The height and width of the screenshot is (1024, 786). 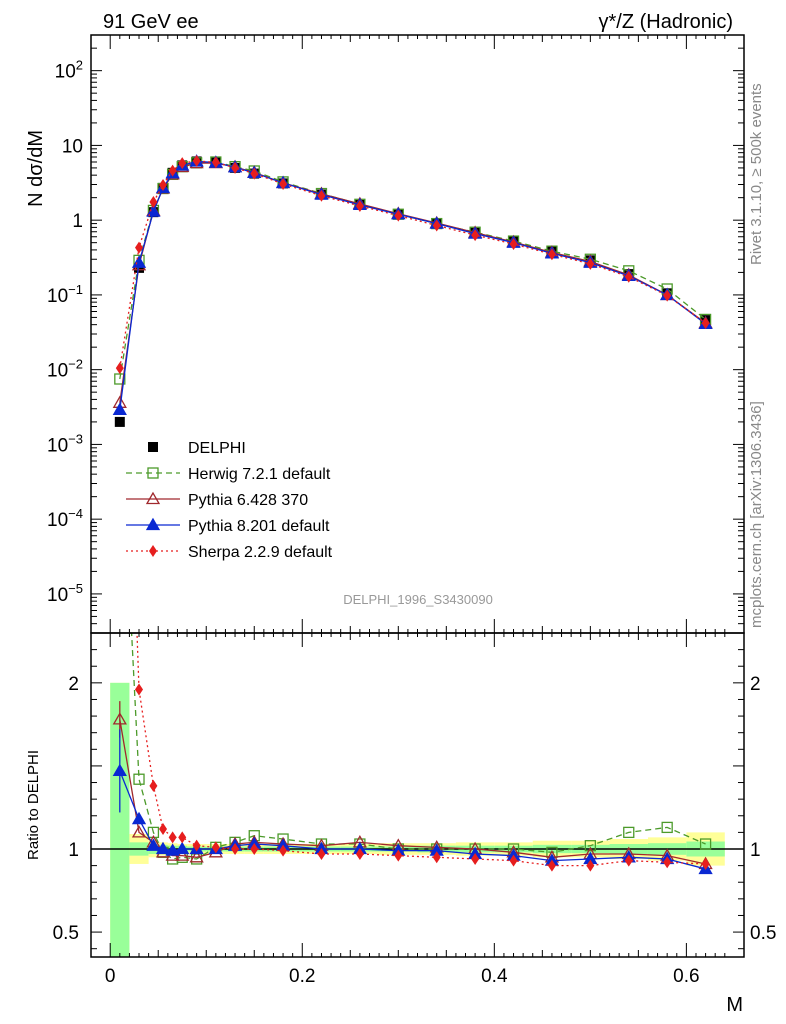 I want to click on y-tick-label: 10, so click(x=72, y=146).